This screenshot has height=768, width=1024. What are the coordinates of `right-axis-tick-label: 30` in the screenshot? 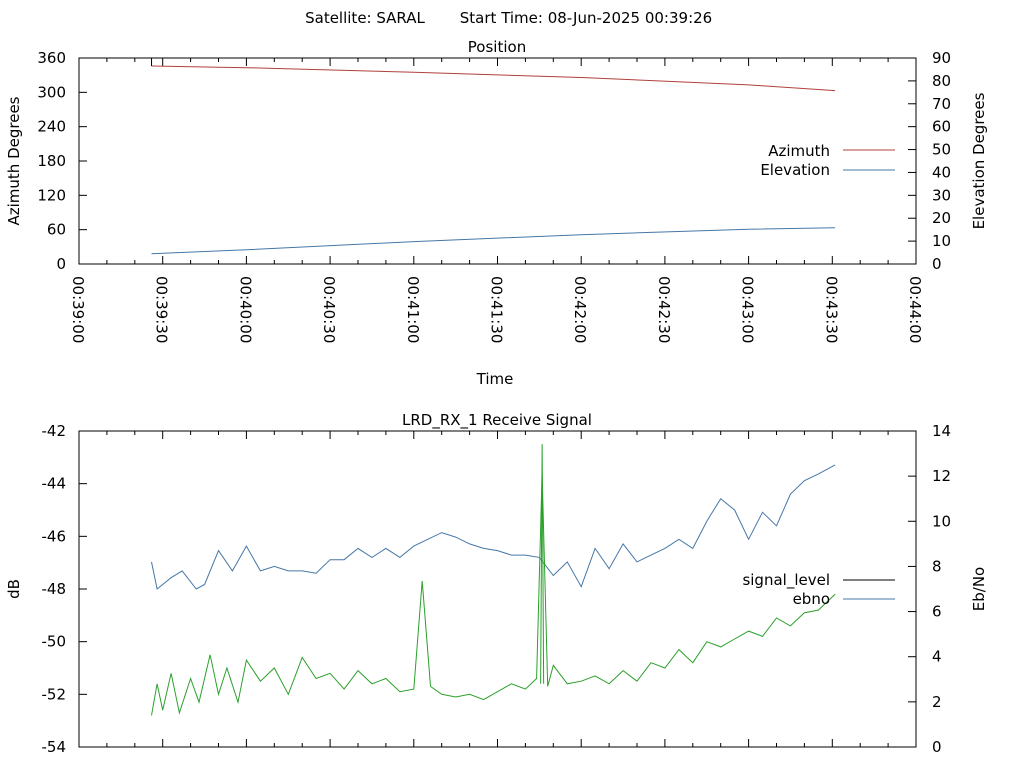 It's located at (941, 195).